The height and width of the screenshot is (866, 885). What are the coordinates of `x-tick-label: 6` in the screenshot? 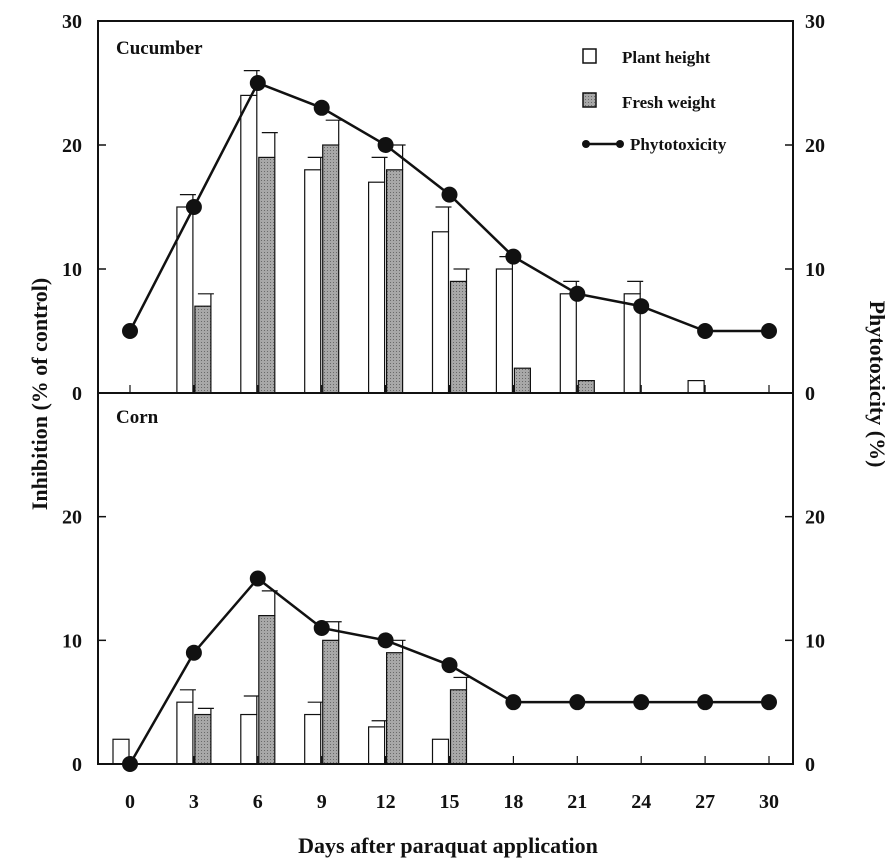 It's located at (258, 802).